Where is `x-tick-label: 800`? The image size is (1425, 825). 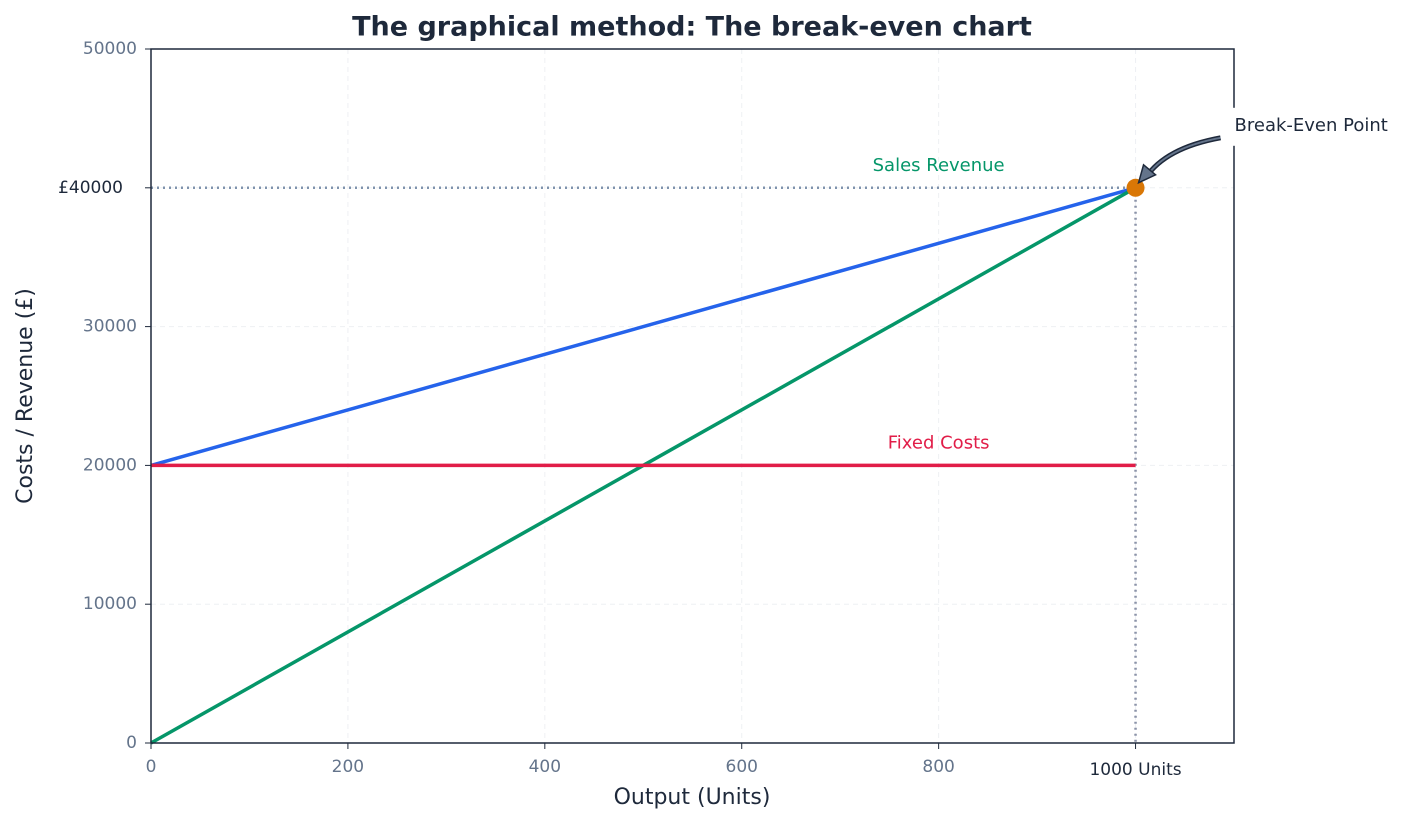 x-tick-label: 800 is located at coordinates (938, 767).